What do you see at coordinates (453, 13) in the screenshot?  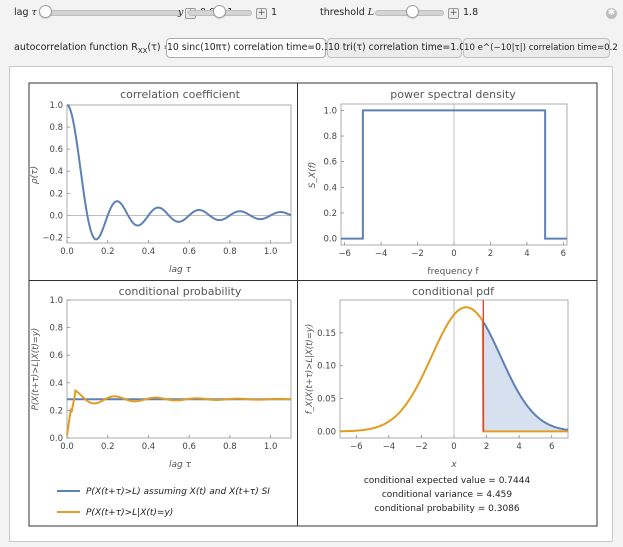 I see `threshold-expand-button: +` at bounding box center [453, 13].